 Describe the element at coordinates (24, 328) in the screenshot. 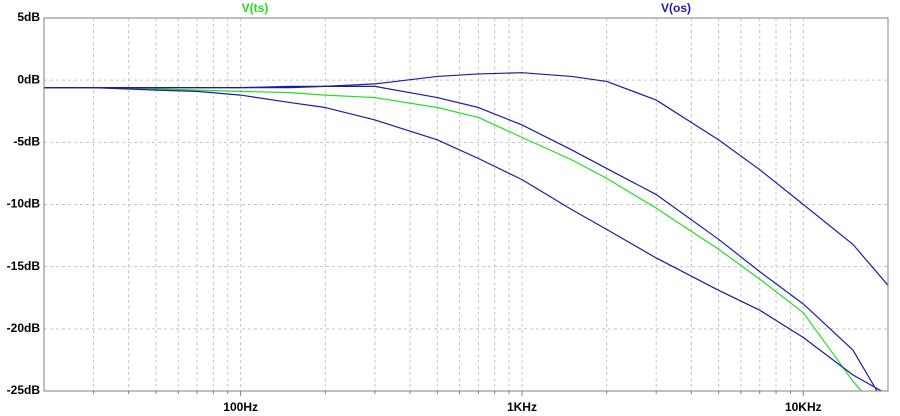

I see `y-tick-label: -20dB` at that location.